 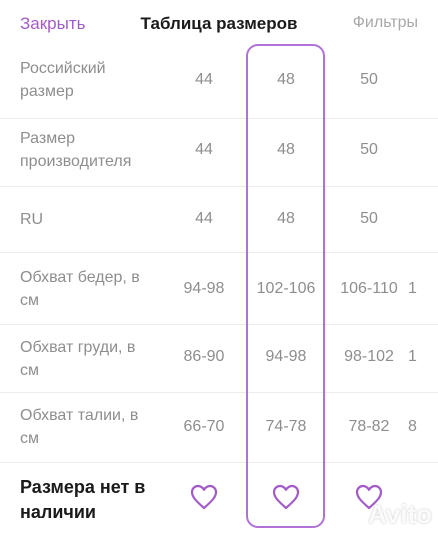 What do you see at coordinates (219, 24) in the screenshot?
I see `header: Закрыть Таблица размеров Фильтры` at bounding box center [219, 24].